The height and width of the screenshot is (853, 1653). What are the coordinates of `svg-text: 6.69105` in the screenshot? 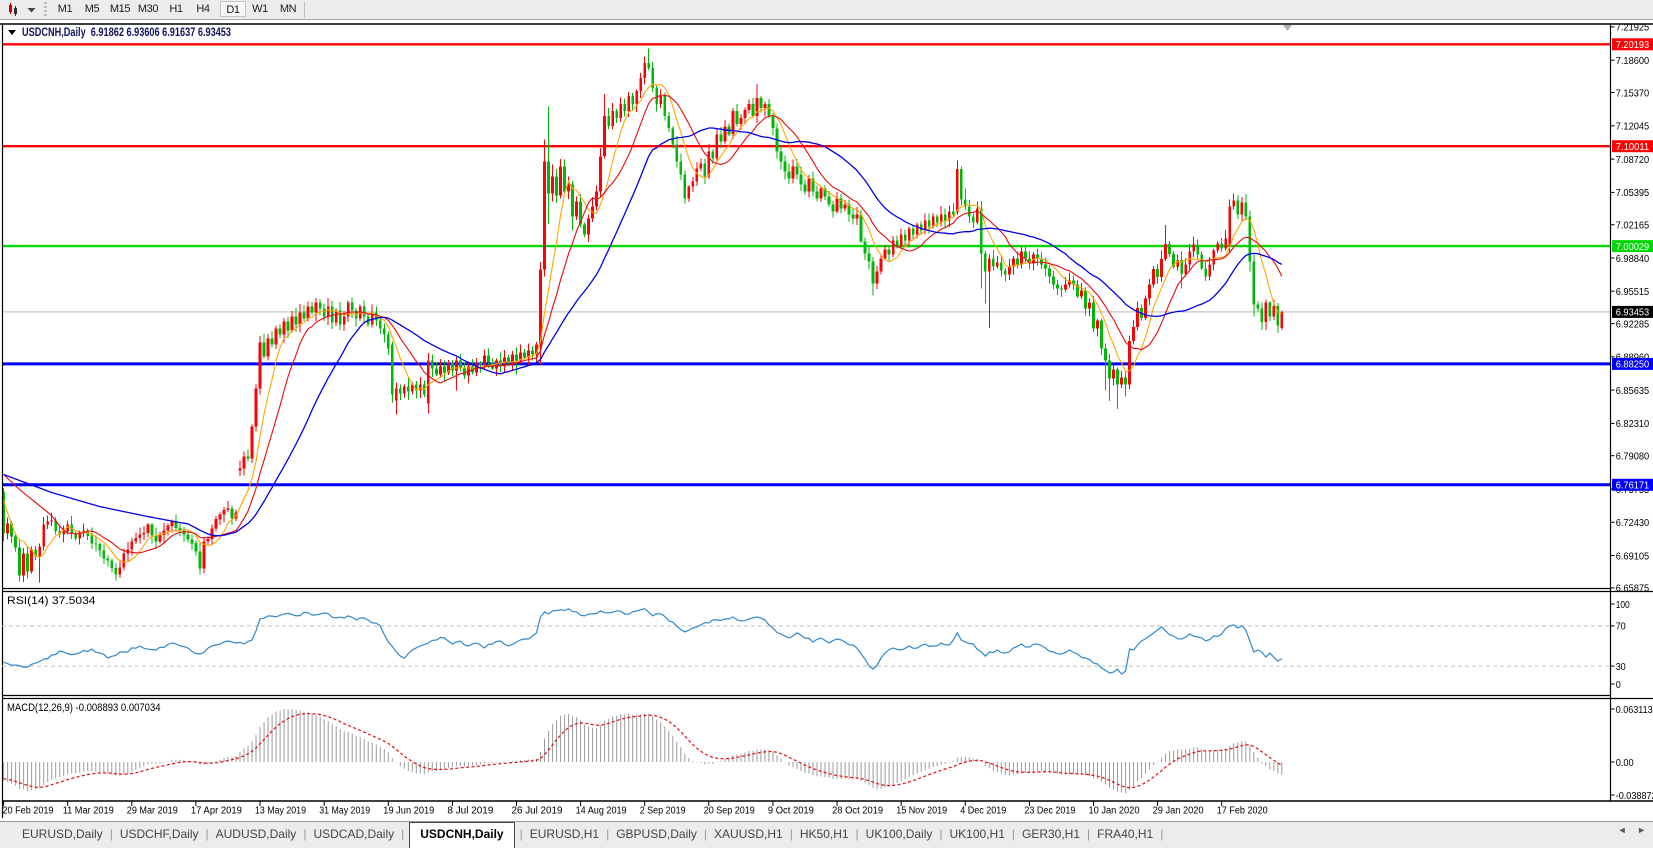 It's located at (1633, 556).